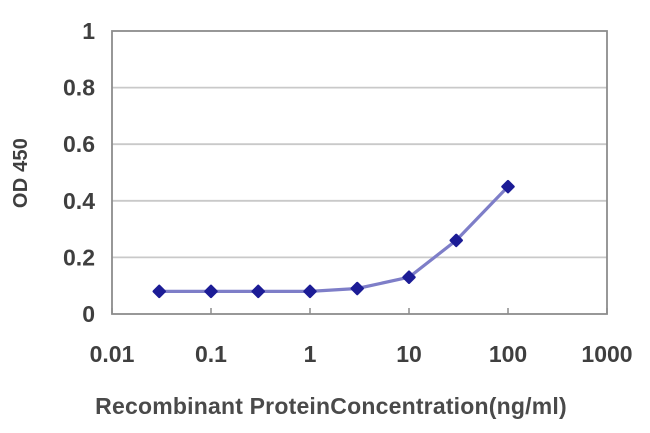 The width and height of the screenshot is (650, 433). I want to click on x-axis-title: Recombinant ProteinConcentration(ng/ml), so click(331, 406).